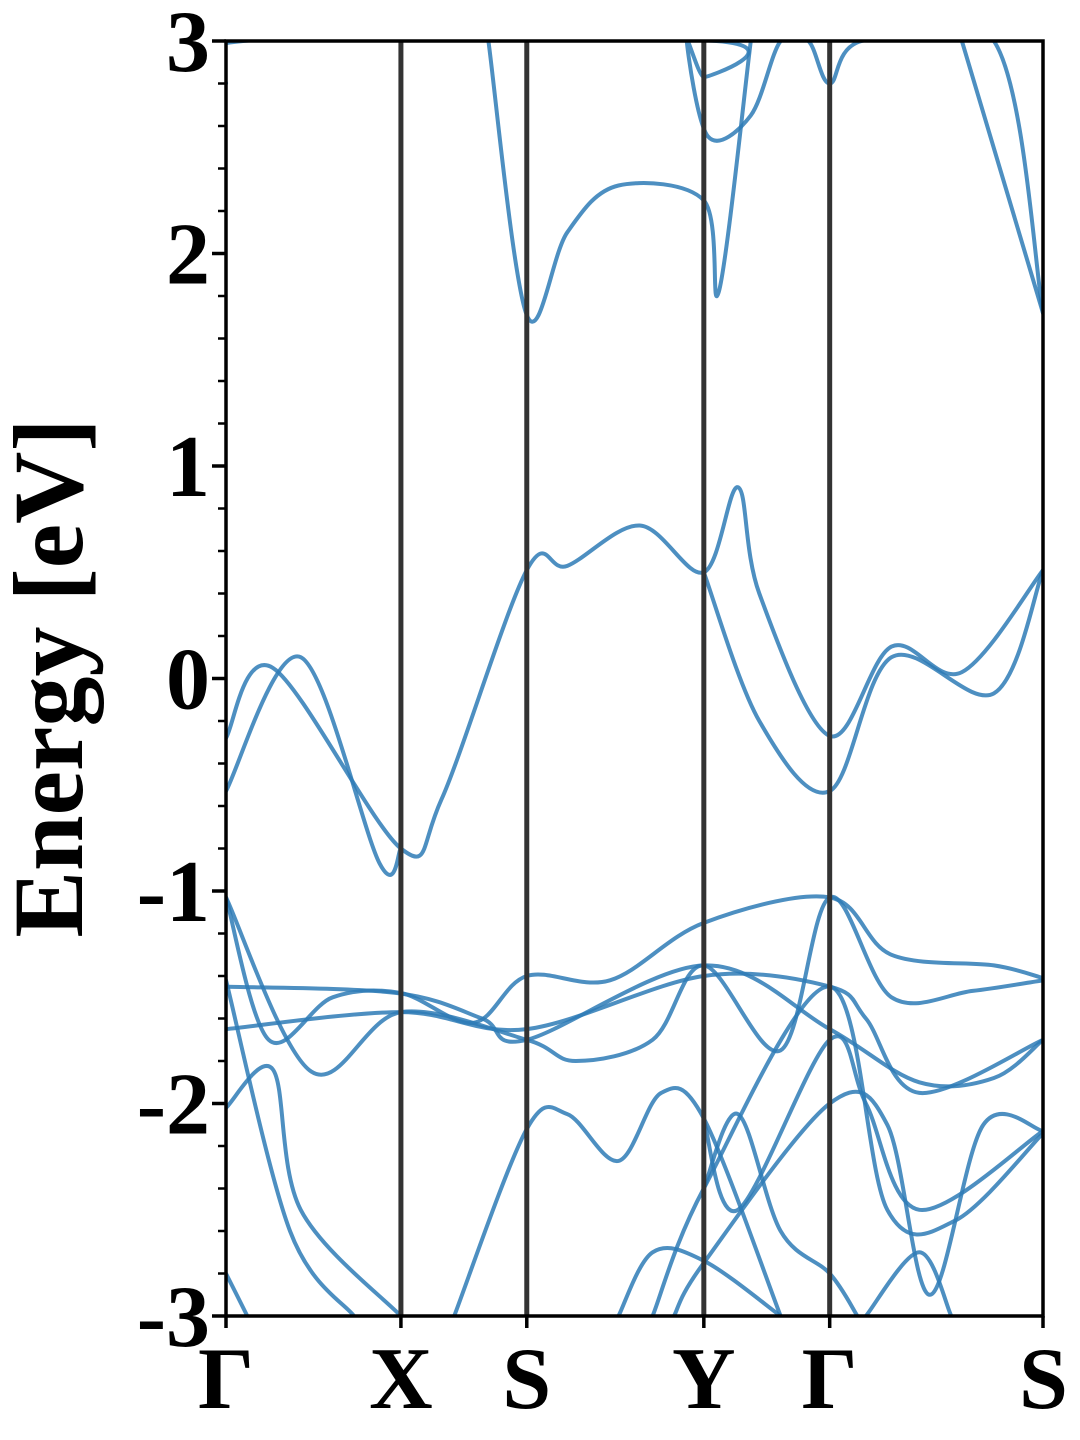  What do you see at coordinates (704, 1379) in the screenshot?
I see `x-tick-label-Y: Y` at bounding box center [704, 1379].